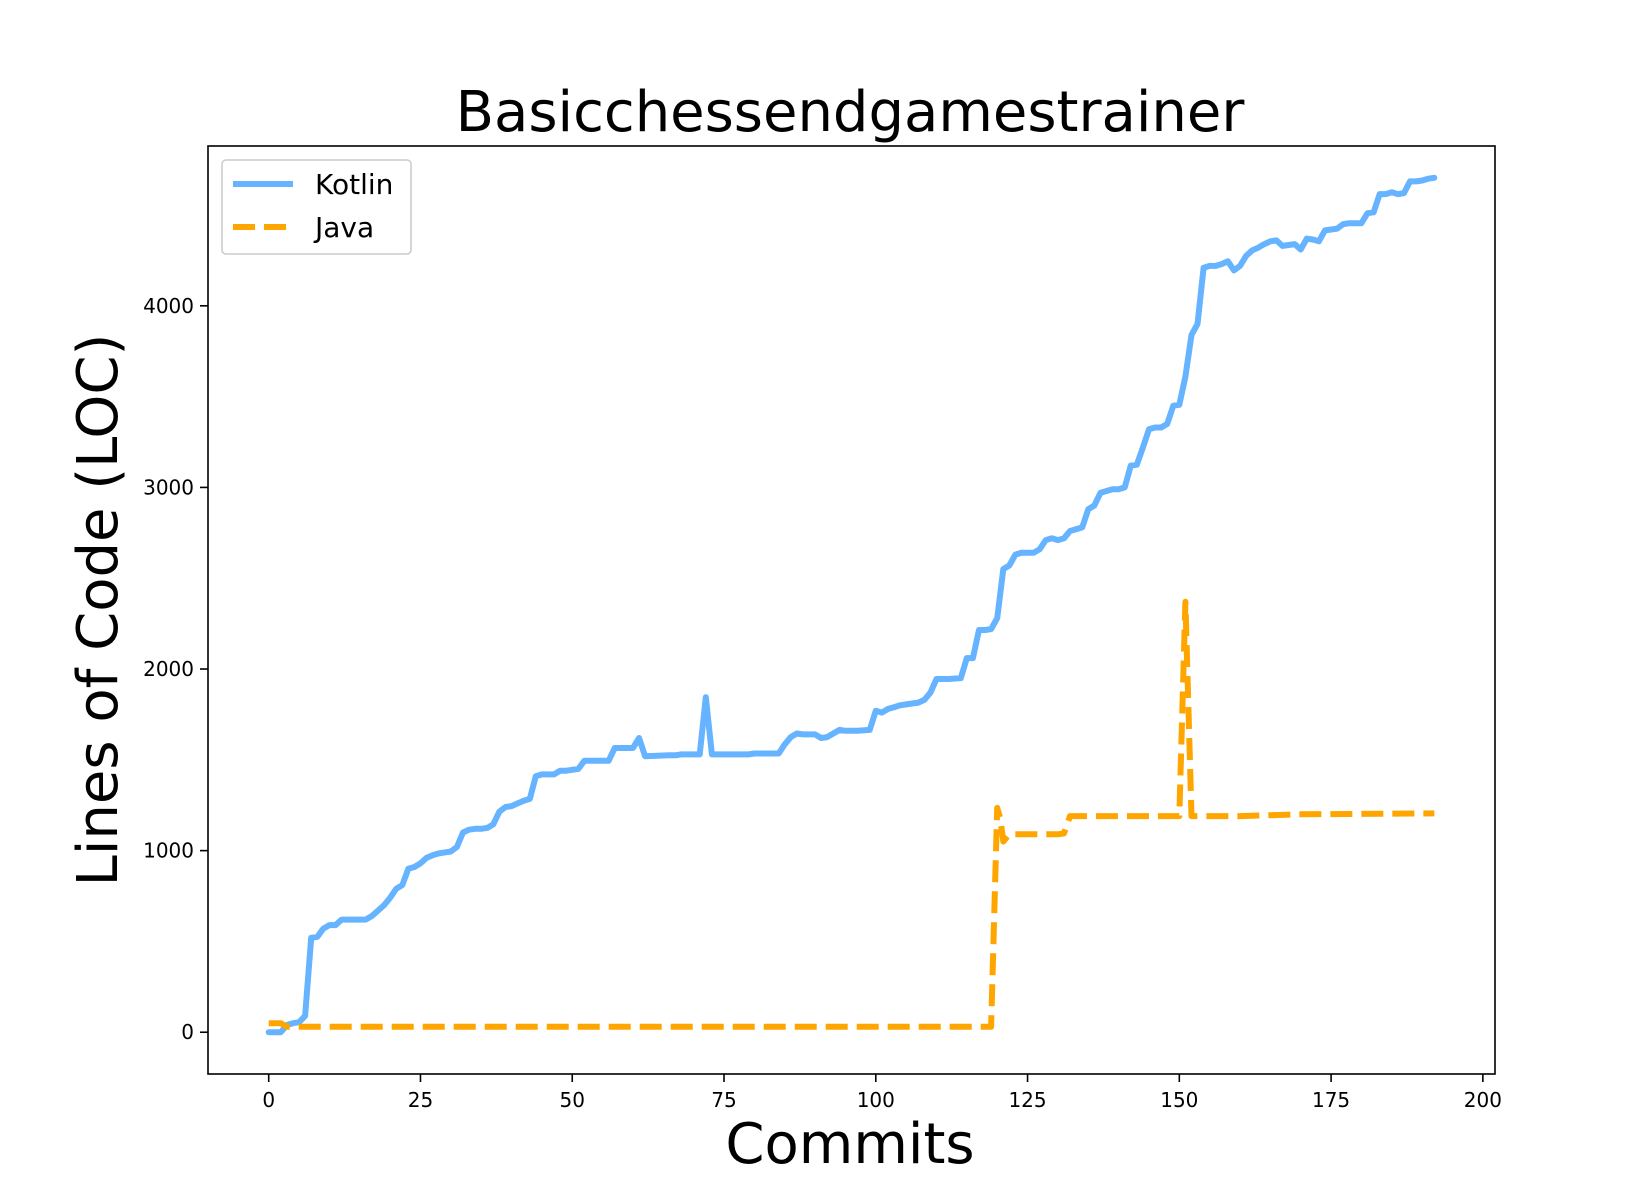 The image size is (1650, 1200). I want to click on x-tick-label: 100, so click(876, 1100).